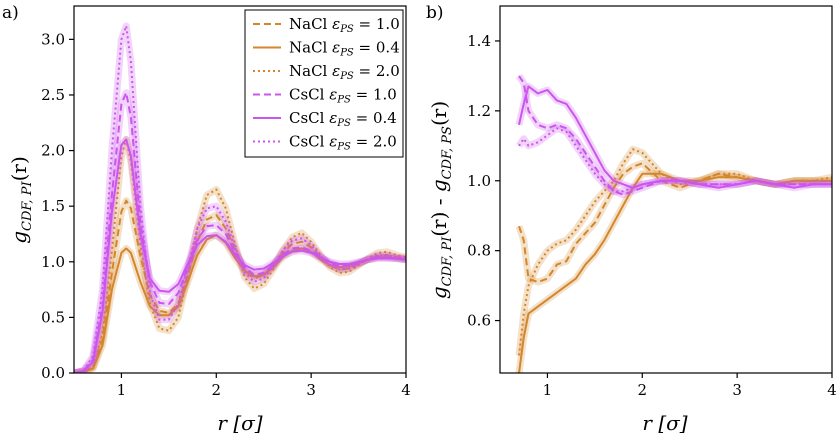  What do you see at coordinates (479, 111) in the screenshot?
I see `panel-b-ytick-label-3: 1.2` at bounding box center [479, 111].